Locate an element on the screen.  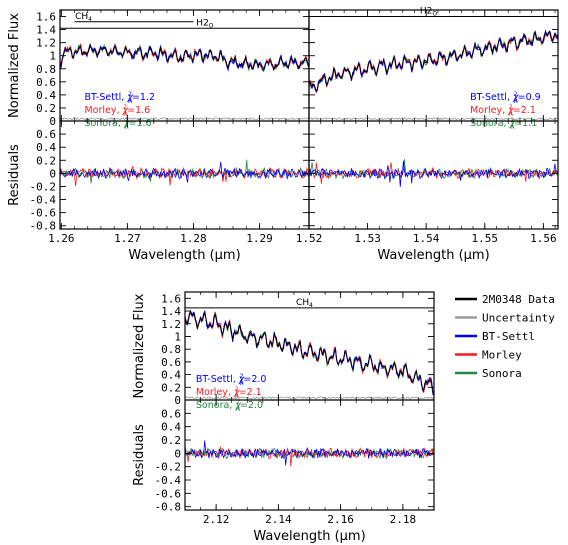
chi2-label: Sonora, χR2=1.1 is located at coordinates (503, 124).